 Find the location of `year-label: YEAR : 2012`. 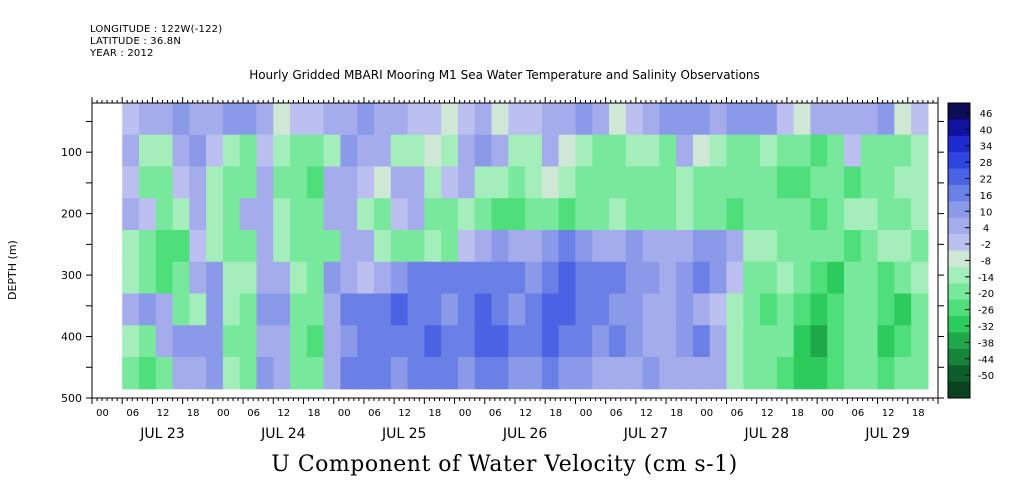

year-label: YEAR : 2012 is located at coordinates (122, 53).